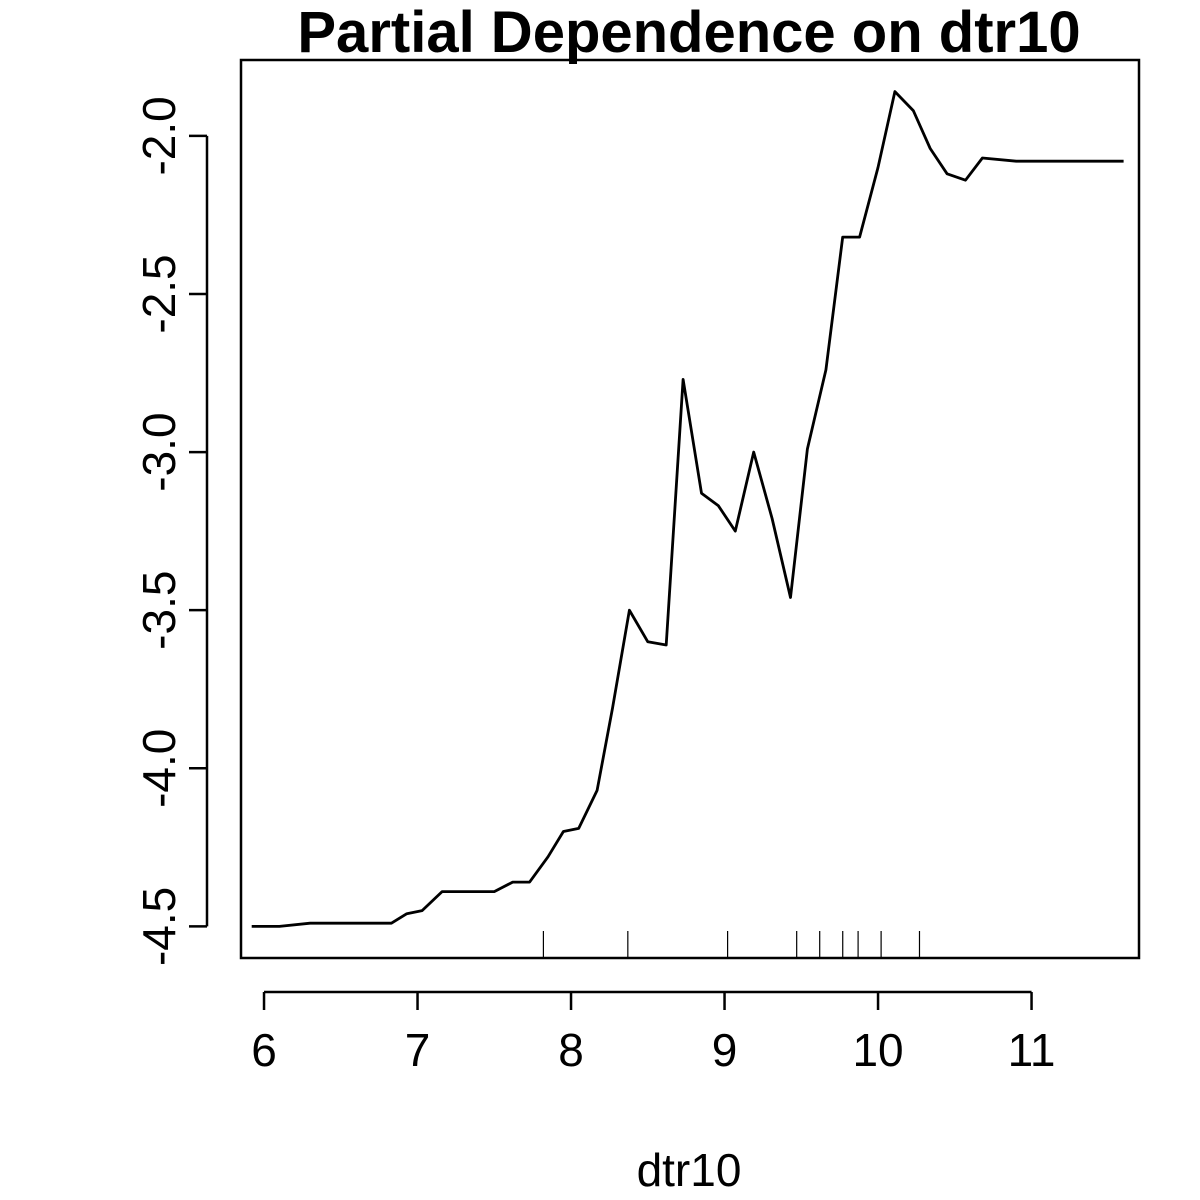  What do you see at coordinates (171, 531) in the screenshot?
I see `y-axis: -4.5 -4.0 -3.5 -3.0 -2.5 -2.0` at bounding box center [171, 531].